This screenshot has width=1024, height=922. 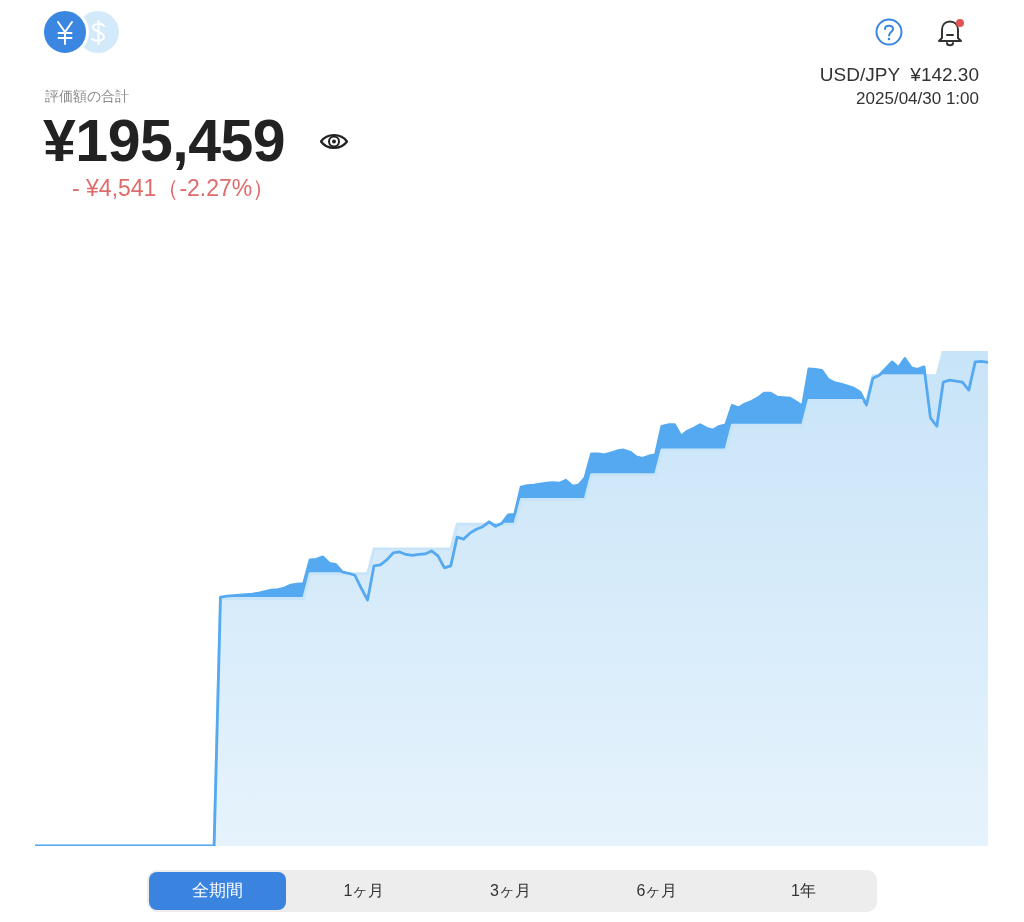 I want to click on tab-label: 3ヶ月, so click(x=510, y=891).